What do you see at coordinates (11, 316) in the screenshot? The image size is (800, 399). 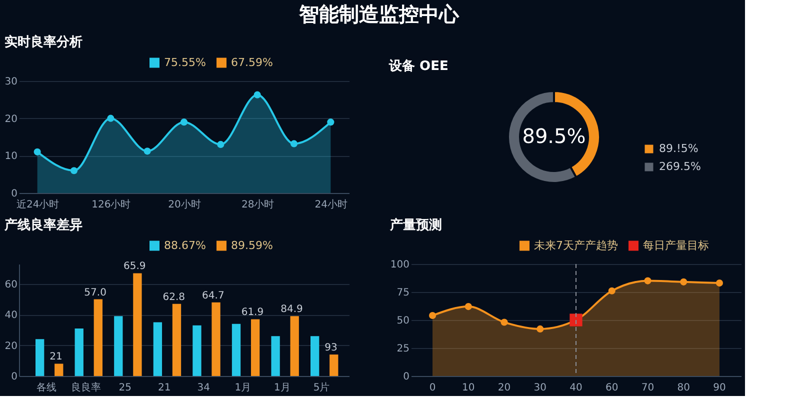 I see `y-tick-label: 40` at bounding box center [11, 316].